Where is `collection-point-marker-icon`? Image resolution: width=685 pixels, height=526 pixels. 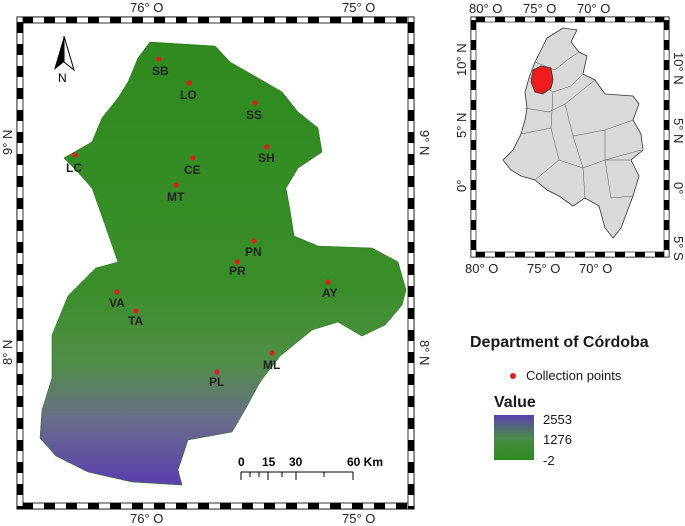
collection-point-marker-icon is located at coordinates (513, 375).